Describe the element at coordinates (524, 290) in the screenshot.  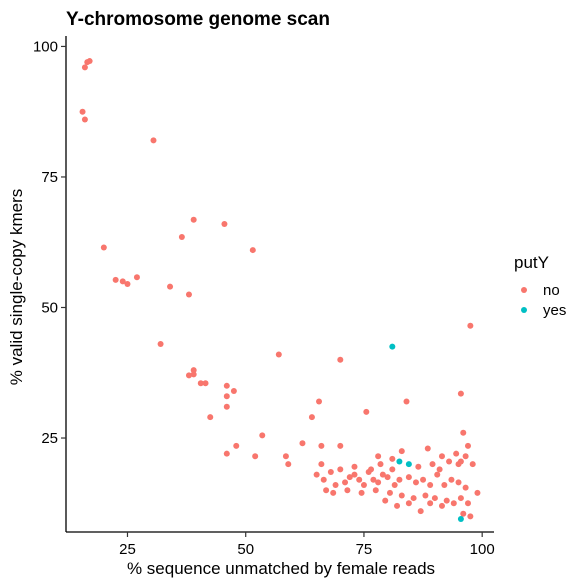
I see `legend-key-no` at that location.